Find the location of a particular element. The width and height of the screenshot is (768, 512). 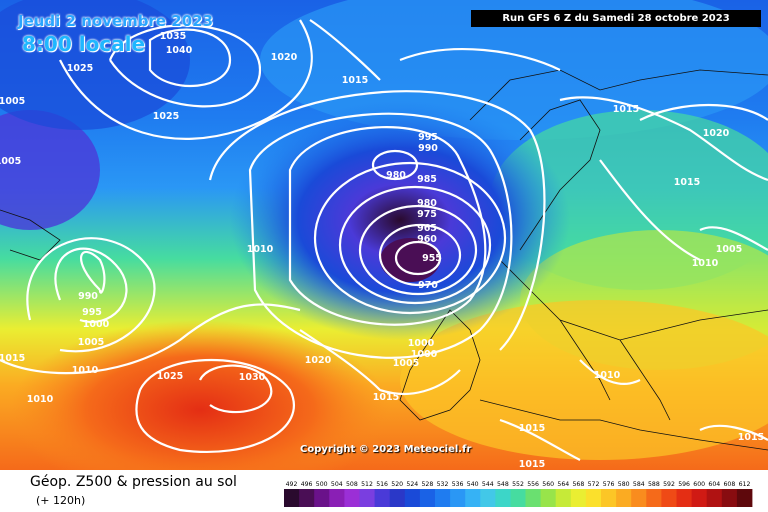

isobar-label: 1035 is located at coordinates (173, 36).